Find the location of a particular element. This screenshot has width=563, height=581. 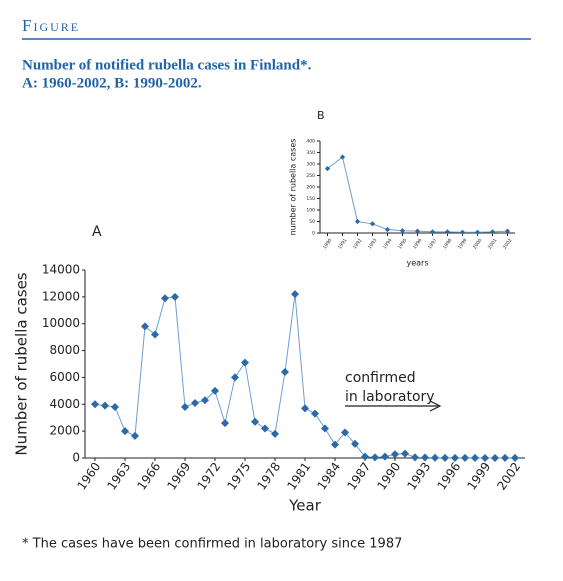

x-tick-label: 1997 is located at coordinates (433, 243).